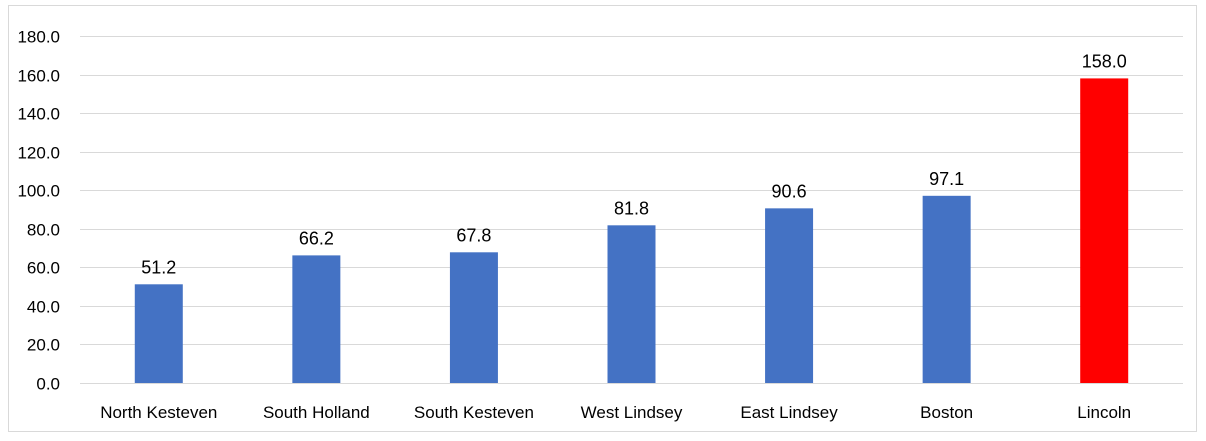 This screenshot has width=1206, height=441. I want to click on y-tick-label: 120.0, so click(38, 153).